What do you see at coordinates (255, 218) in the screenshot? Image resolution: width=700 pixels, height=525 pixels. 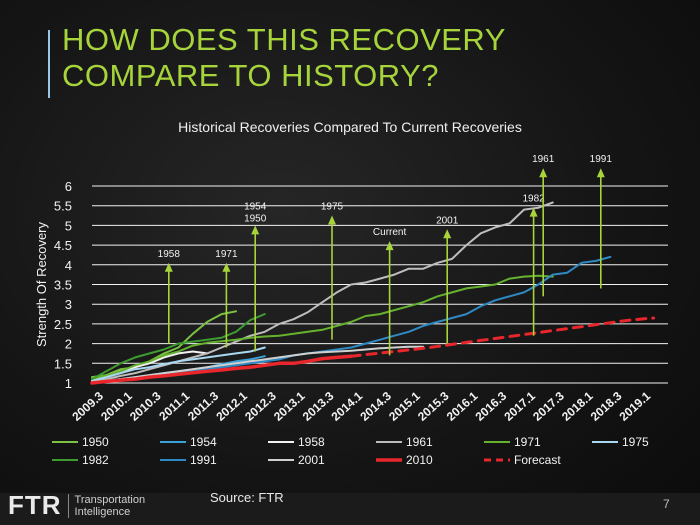 I see `annotation-label-1950: 1950` at bounding box center [255, 218].